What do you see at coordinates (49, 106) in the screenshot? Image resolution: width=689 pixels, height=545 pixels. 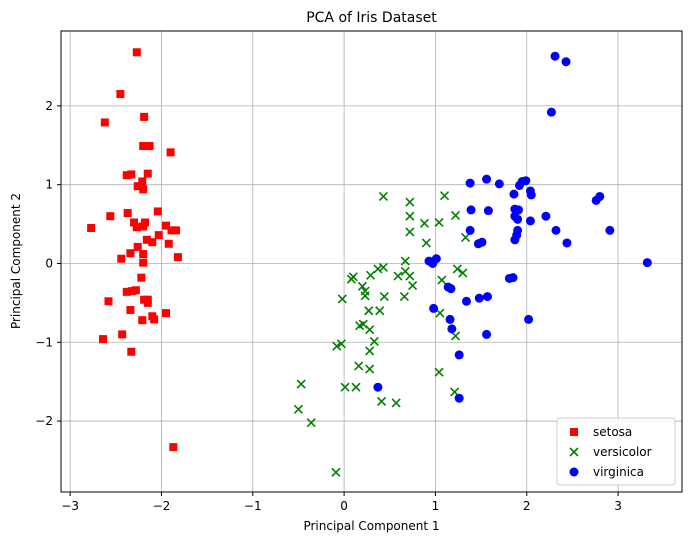 I see `y-tick-label: 2` at bounding box center [49, 106].